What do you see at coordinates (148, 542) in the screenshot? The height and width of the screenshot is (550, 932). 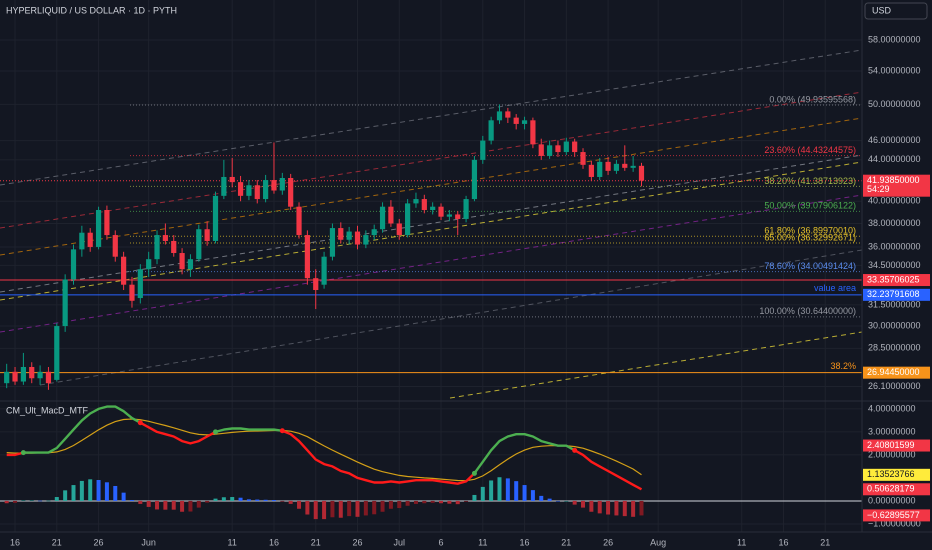 I see `x-tick-label: Jun` at bounding box center [148, 542].